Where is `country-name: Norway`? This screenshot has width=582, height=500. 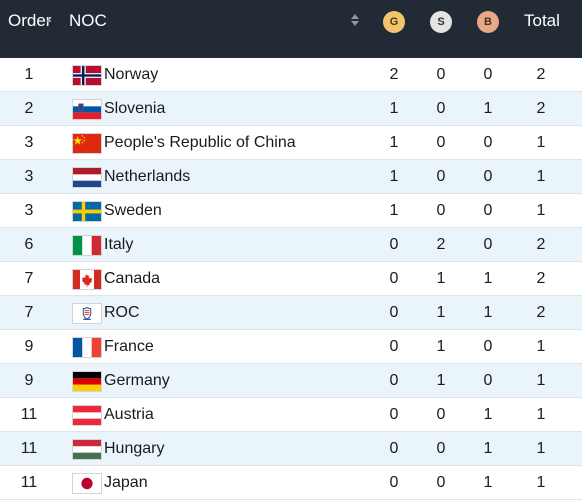 country-name: Norway is located at coordinates (131, 74).